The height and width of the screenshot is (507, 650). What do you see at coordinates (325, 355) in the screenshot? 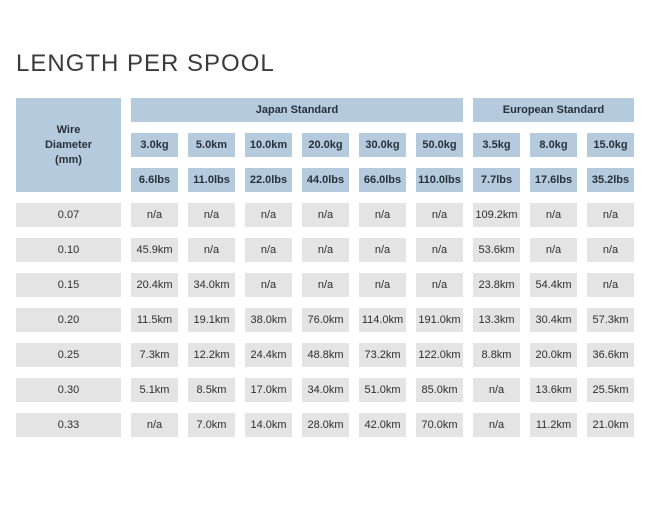
I see `spool-length-cell: 48.8km` at bounding box center [325, 355].